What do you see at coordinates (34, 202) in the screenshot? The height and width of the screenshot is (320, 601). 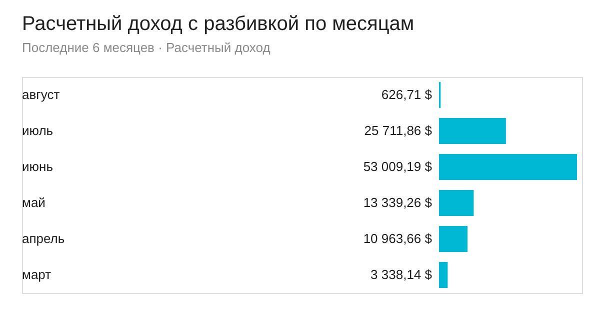 I see `y-tick-label: май` at bounding box center [34, 202].